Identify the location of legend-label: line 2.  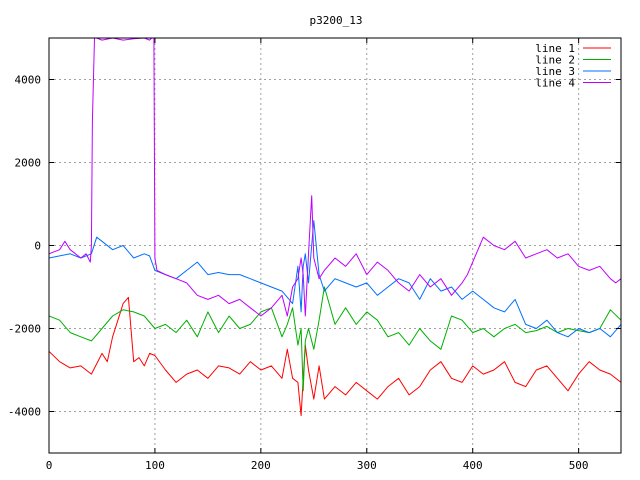
(555, 60).